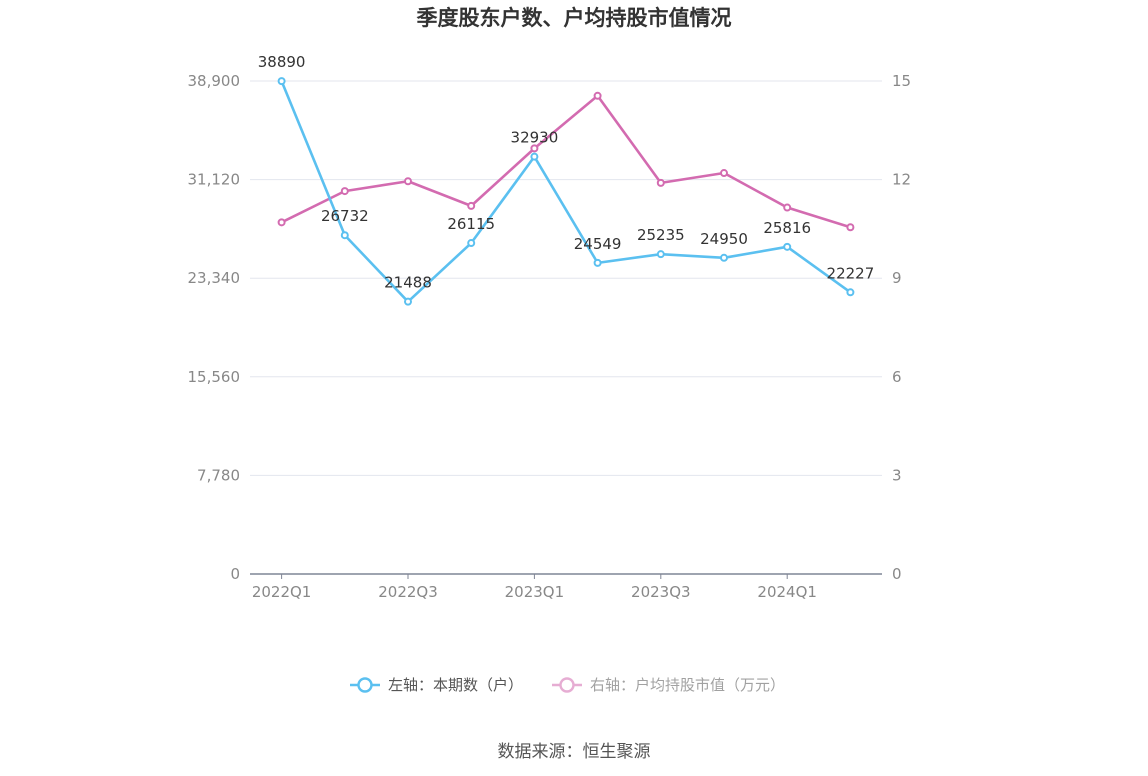  Describe the element at coordinates (214, 377) in the screenshot. I see `left-tick-label: 15,560` at that location.